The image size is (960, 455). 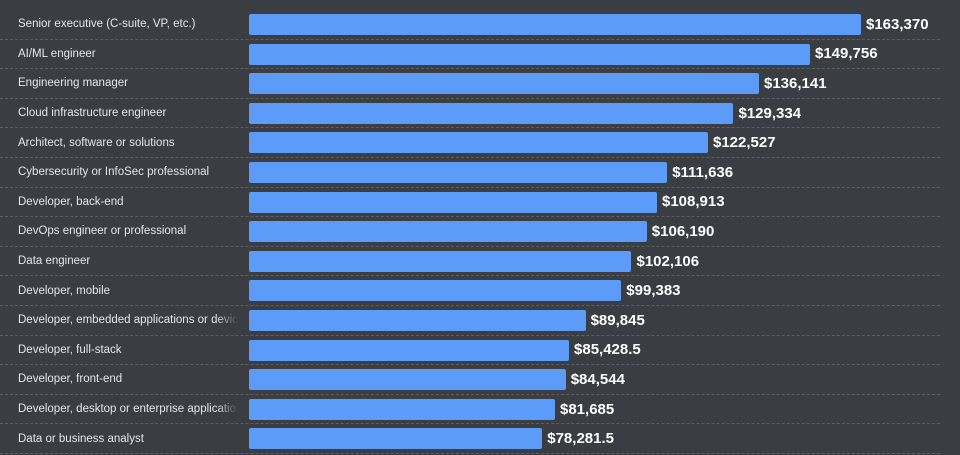 What do you see at coordinates (653, 291) in the screenshot?
I see `value-label: $99,383` at bounding box center [653, 291].